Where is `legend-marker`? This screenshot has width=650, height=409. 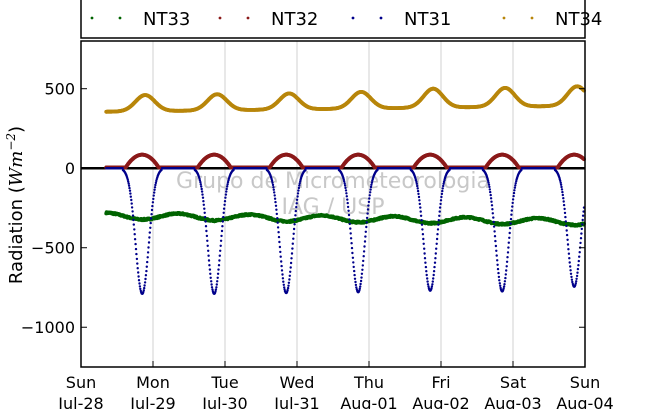 legend-marker is located at coordinates (504, 18).